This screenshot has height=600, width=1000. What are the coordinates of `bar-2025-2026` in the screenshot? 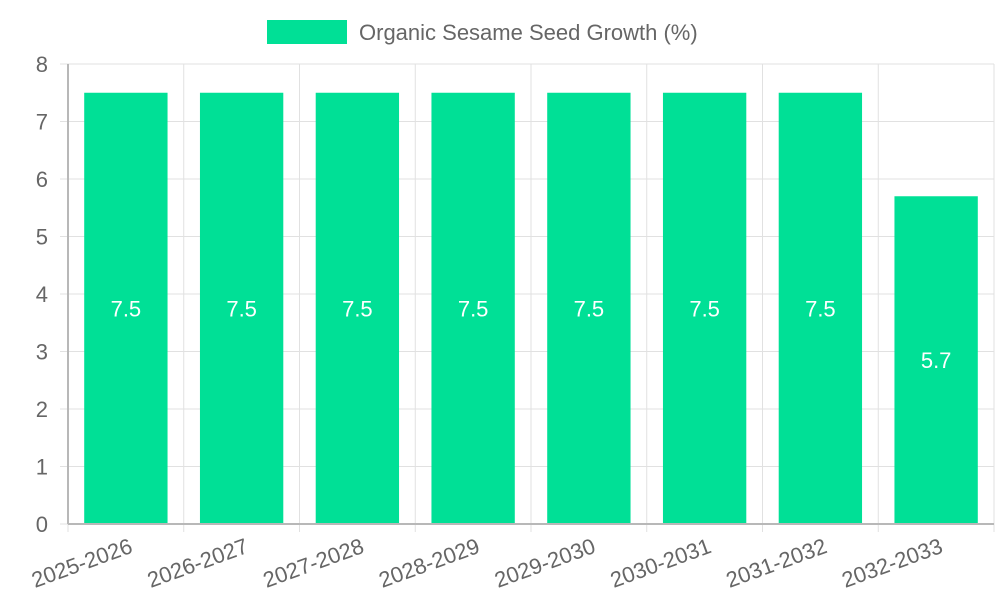 It's located at (126, 308).